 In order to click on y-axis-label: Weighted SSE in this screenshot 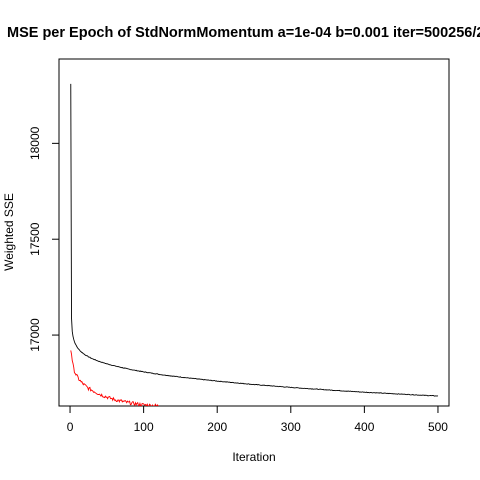, I will do `click(9, 232)`.